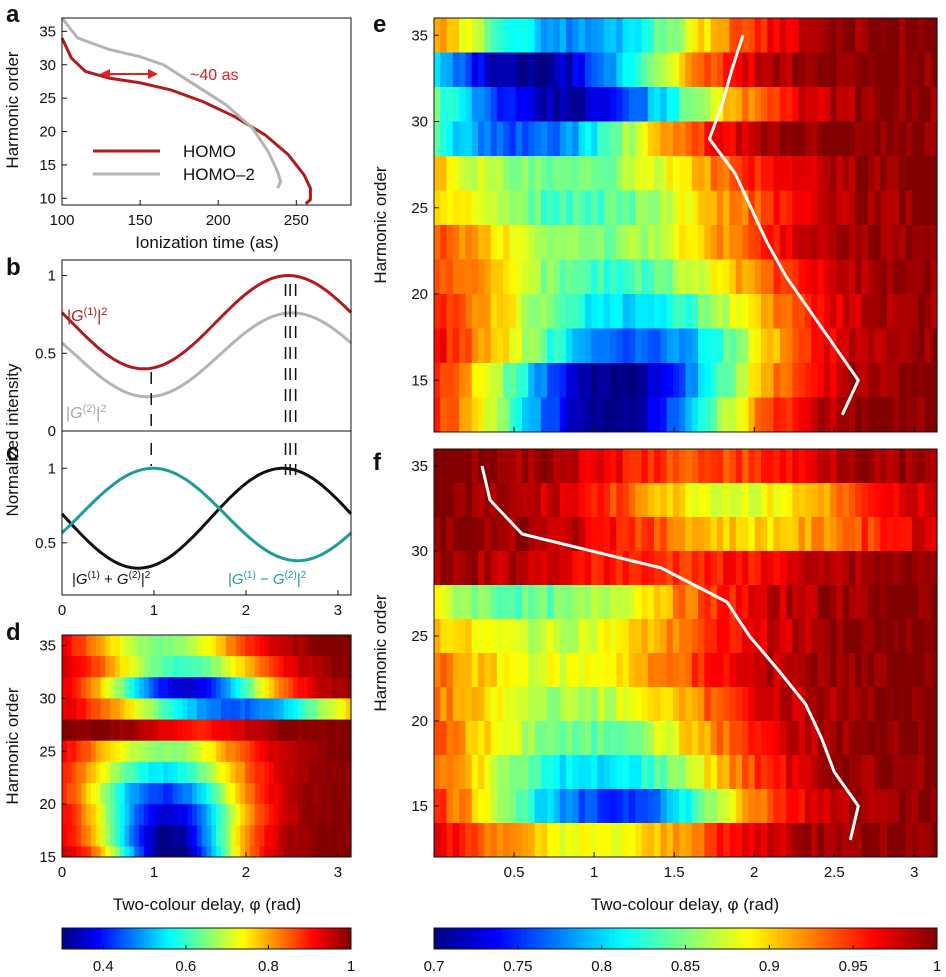 Image resolution: width=946 pixels, height=977 pixels. I want to click on panel-d-xtick-label: 2, so click(246, 872).